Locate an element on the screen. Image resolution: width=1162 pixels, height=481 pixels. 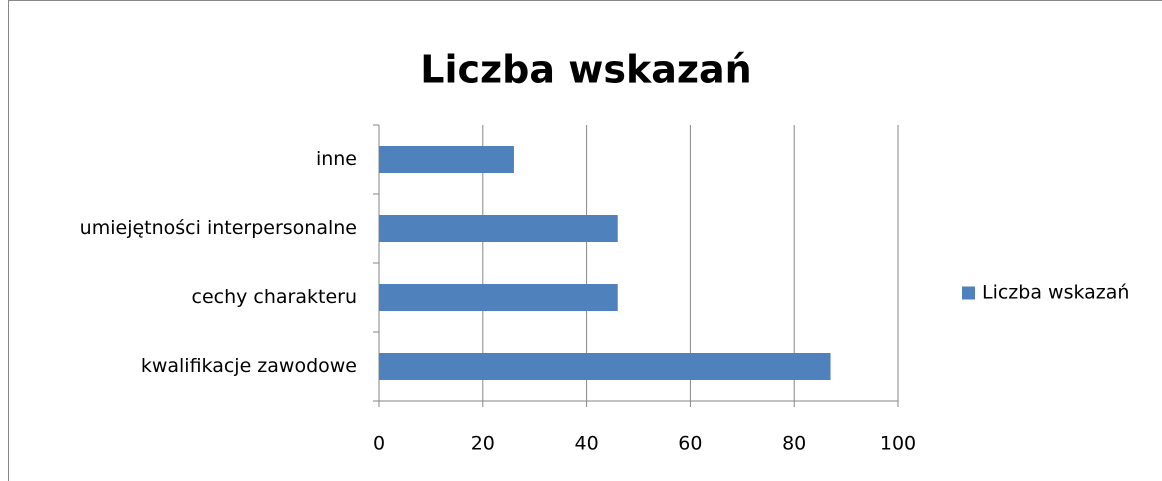
y-tick-label: cechy charakteru is located at coordinates (275, 297).